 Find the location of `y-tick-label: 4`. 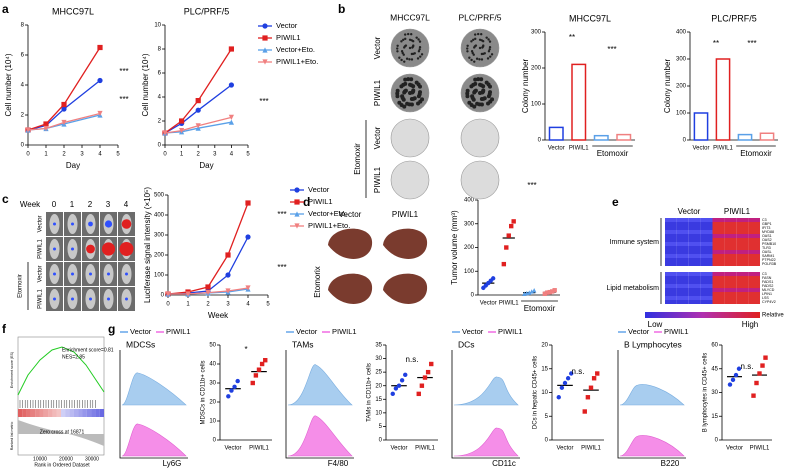

y-tick-label: 4 is located at coordinates (23, 86).